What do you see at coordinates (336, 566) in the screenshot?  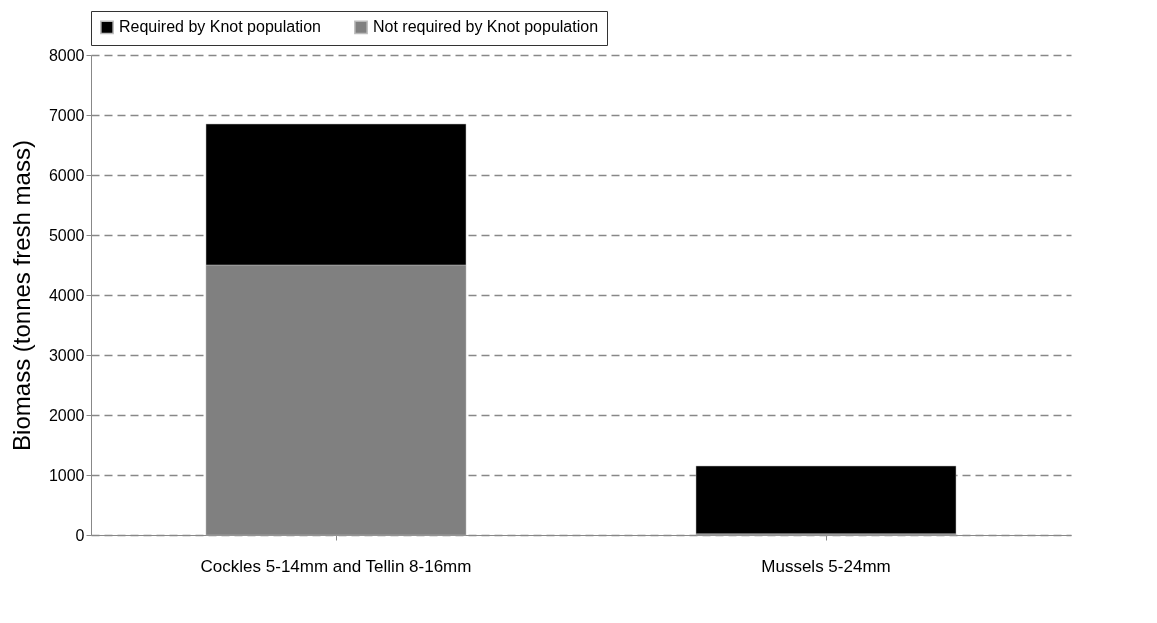 I see `x-tick-label: Cockles 5-14mm and Tellin 8-16mm` at bounding box center [336, 566].